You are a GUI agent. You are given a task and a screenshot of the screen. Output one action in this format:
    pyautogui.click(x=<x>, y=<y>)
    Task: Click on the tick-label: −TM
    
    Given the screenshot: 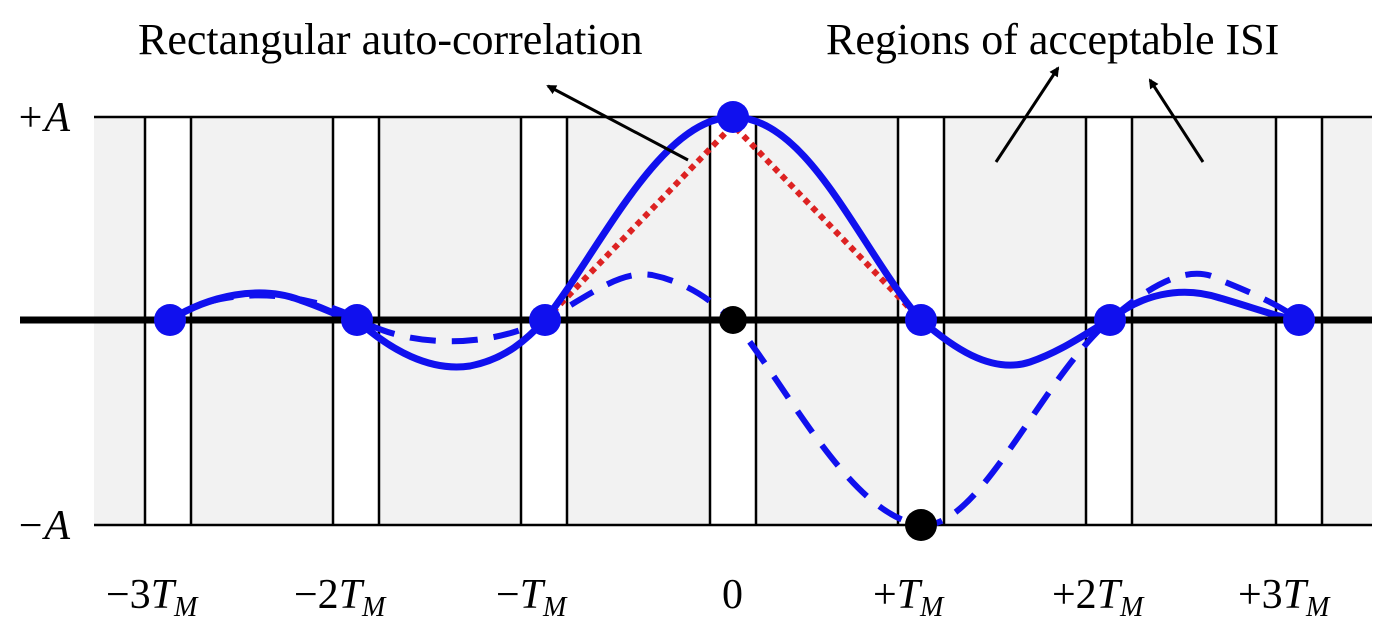 What is the action you would take?
    pyautogui.click(x=532, y=597)
    